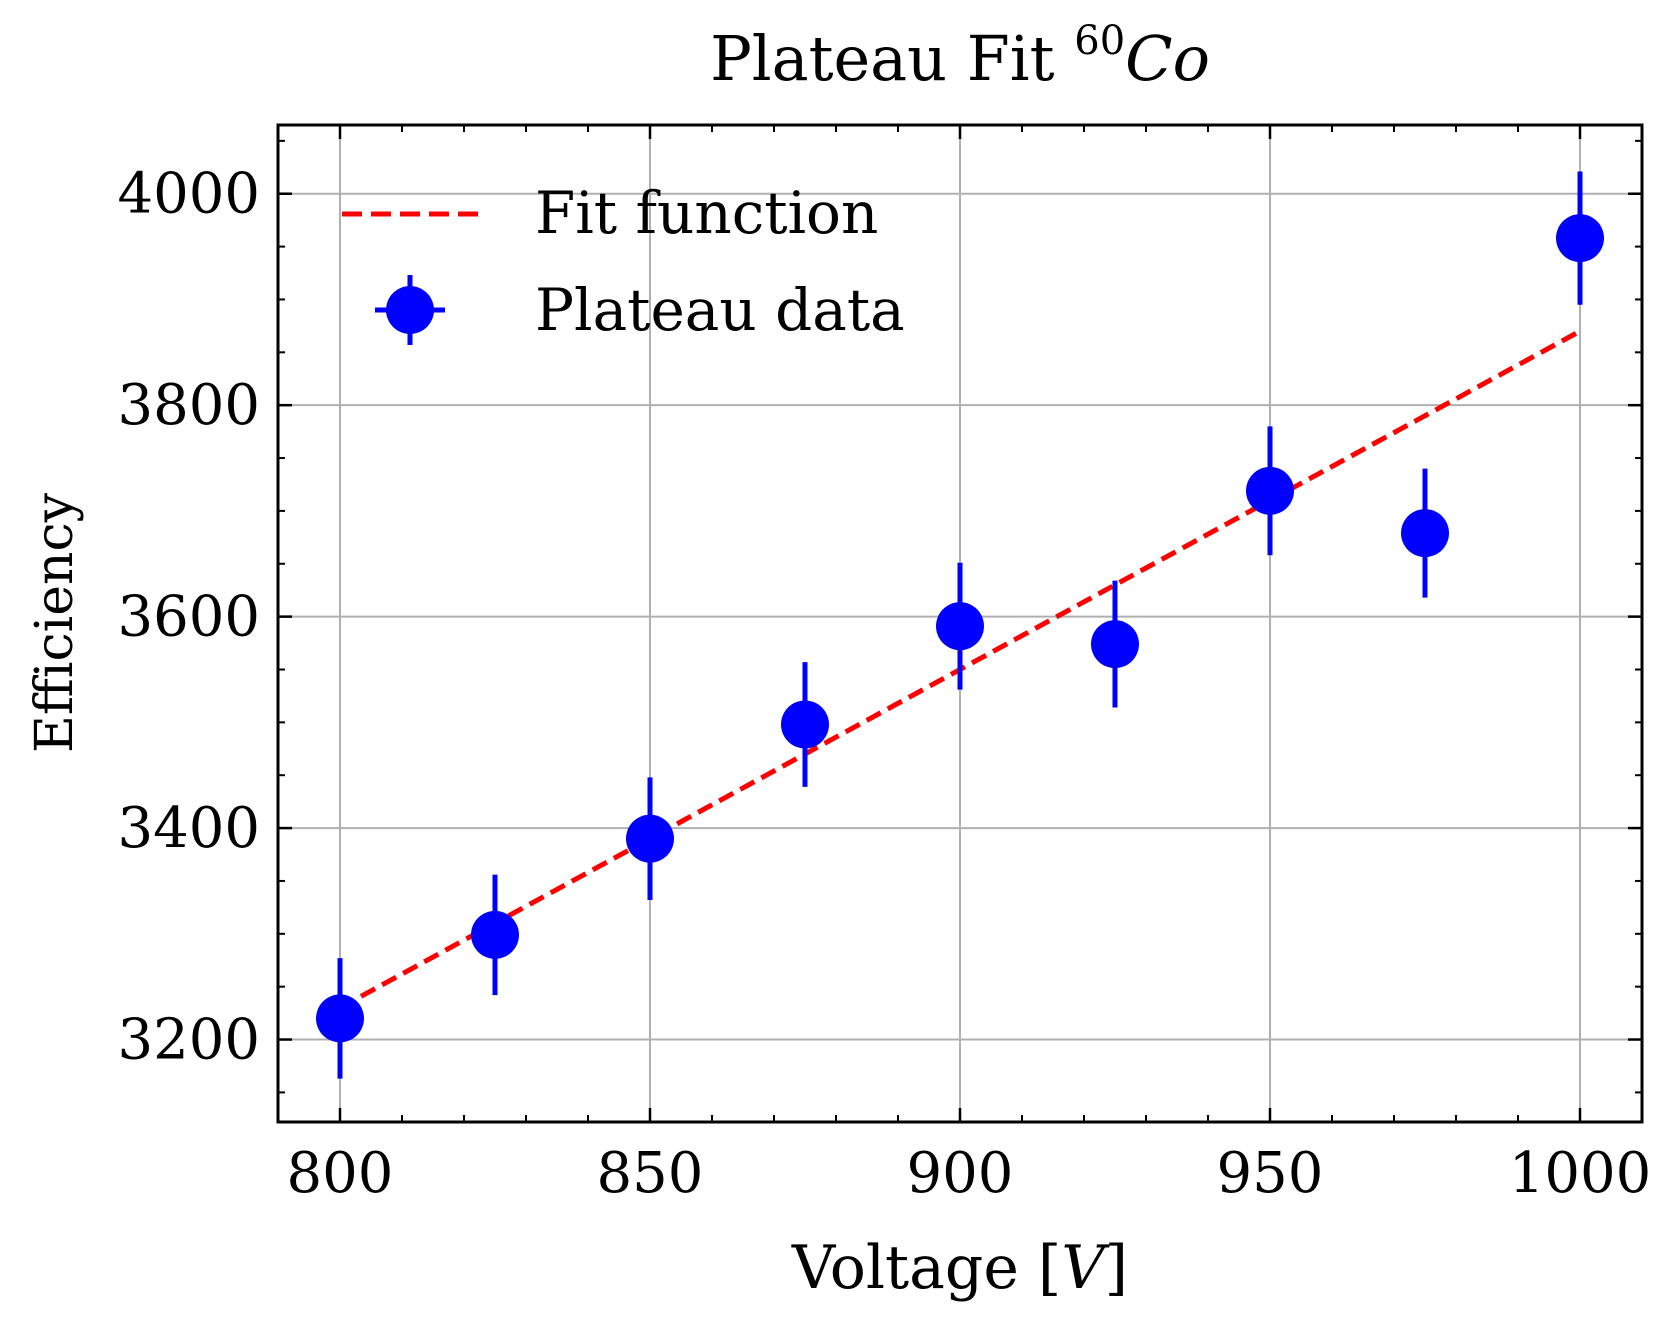  Describe the element at coordinates (188, 617) in the screenshot. I see `y-tick-label: 3600` at that location.